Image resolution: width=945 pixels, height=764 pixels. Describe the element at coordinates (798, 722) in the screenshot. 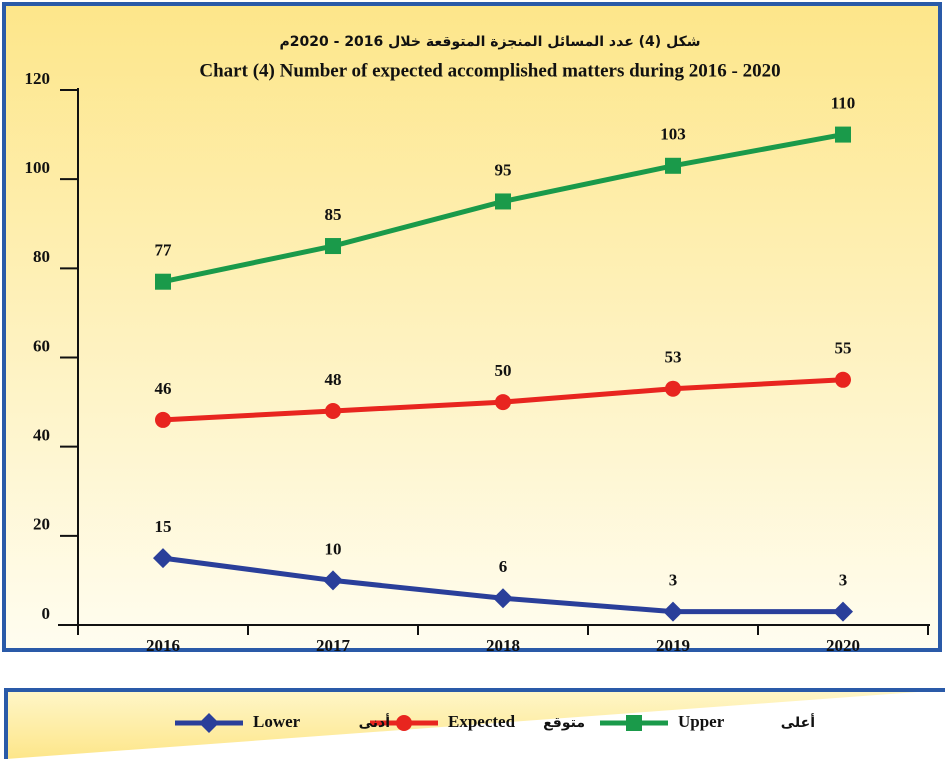

I see `legend-label-ar: أعلى` at that location.